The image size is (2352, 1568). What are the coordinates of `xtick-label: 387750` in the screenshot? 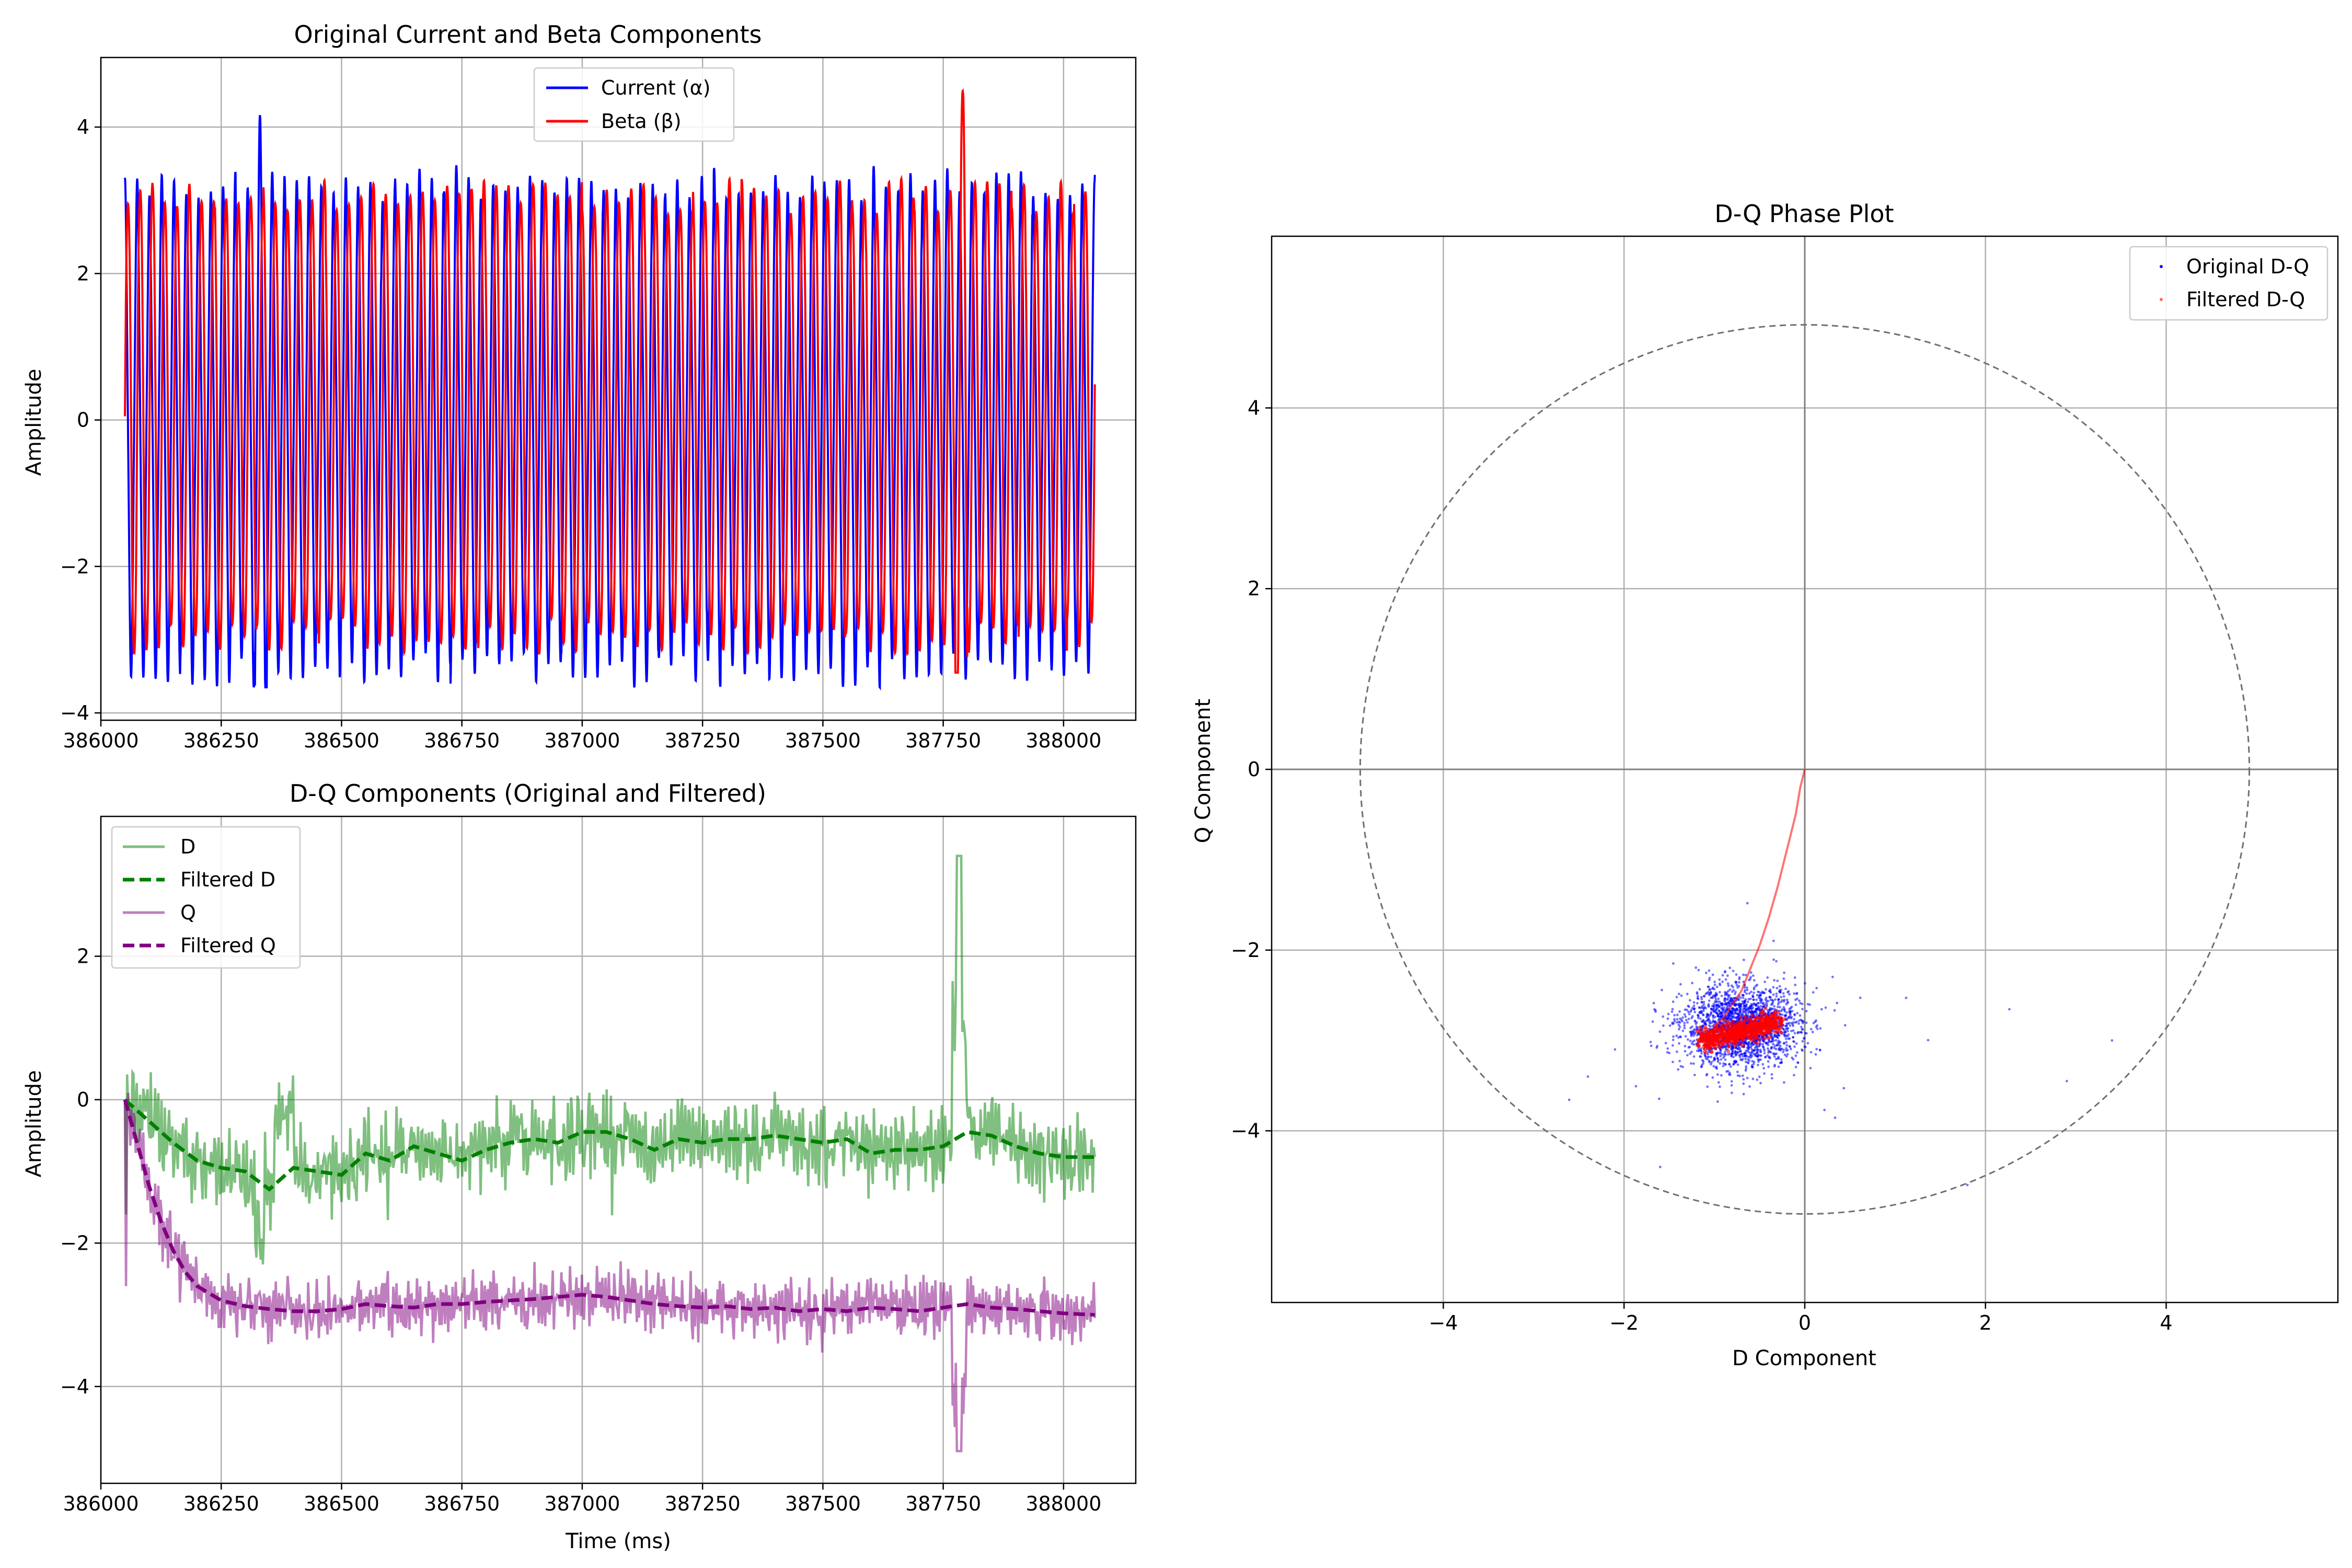 It's located at (943, 1503).